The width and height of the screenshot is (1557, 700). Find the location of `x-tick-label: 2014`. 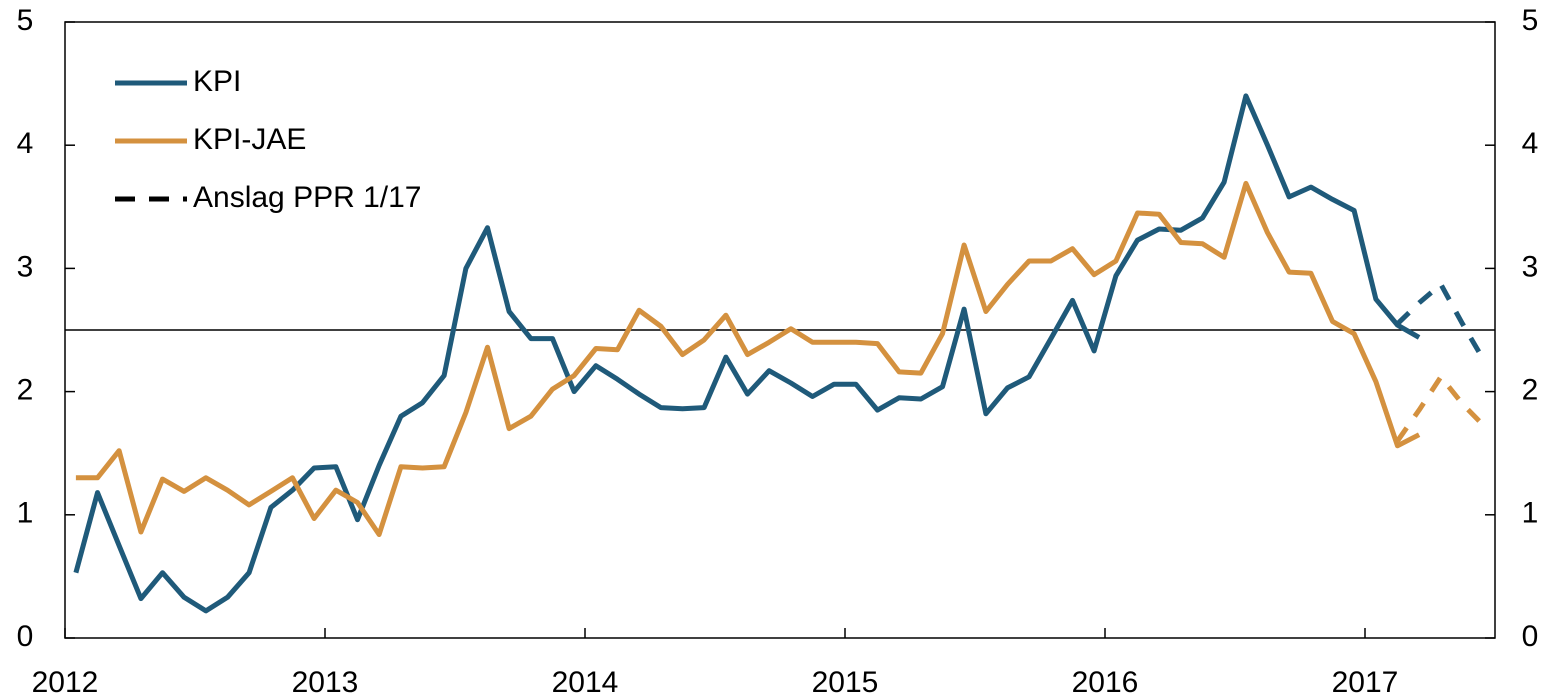

x-tick-label: 2014 is located at coordinates (585, 682).